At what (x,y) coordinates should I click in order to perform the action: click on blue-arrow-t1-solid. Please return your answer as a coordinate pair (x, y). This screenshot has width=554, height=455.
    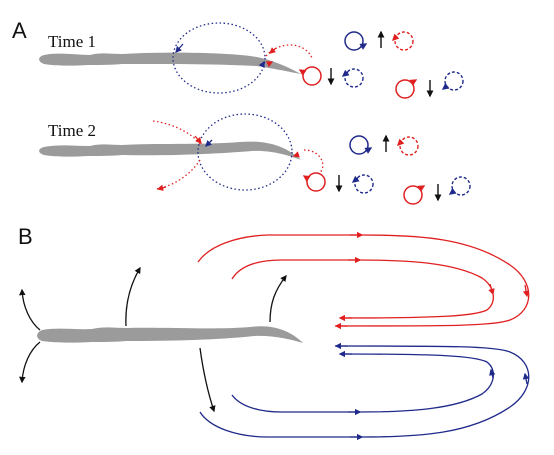
    Looking at the image, I should click on (363, 46).